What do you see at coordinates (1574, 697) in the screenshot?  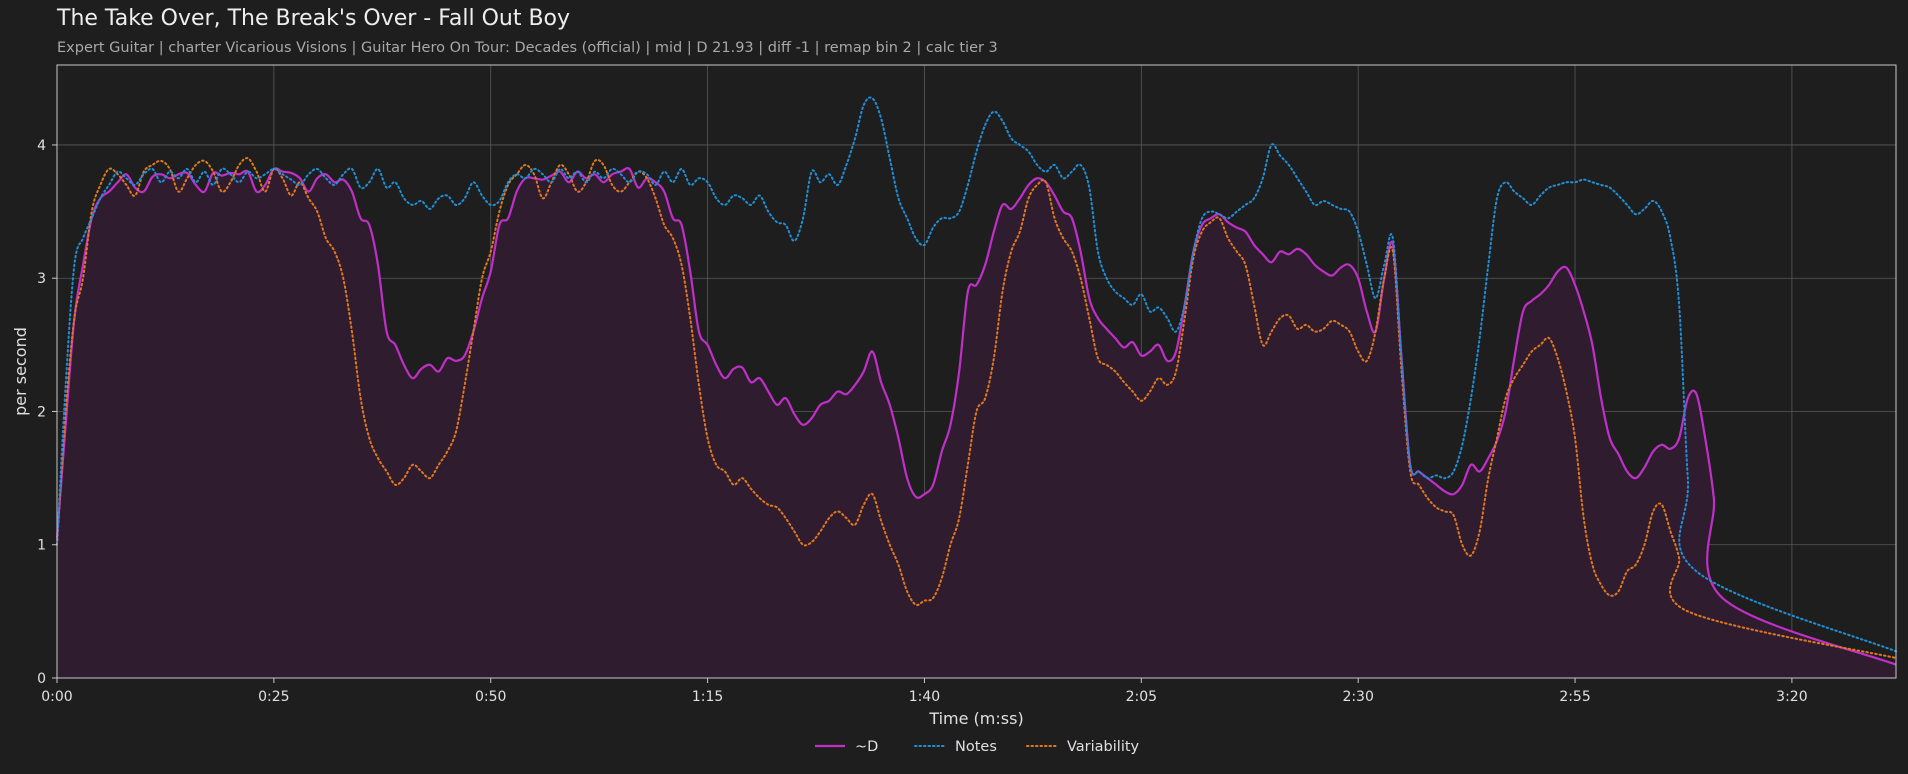 I see `x-tick-label: 2:55` at bounding box center [1574, 697].